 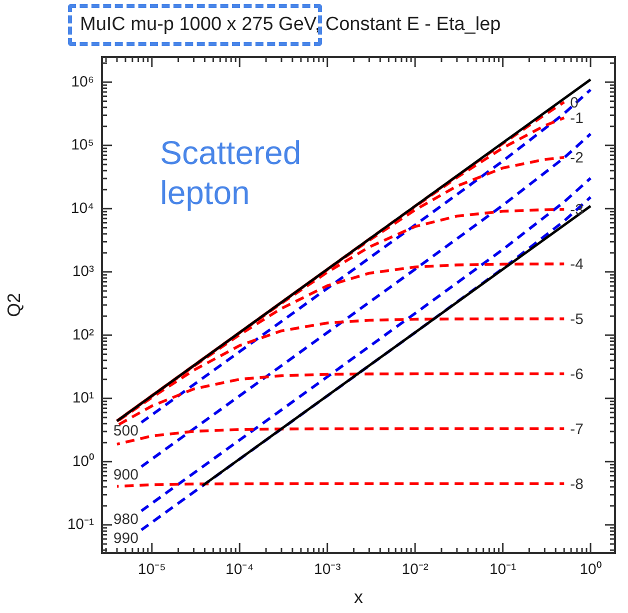 What do you see at coordinates (577, 484) in the screenshot?
I see `series-label: -8` at bounding box center [577, 484].